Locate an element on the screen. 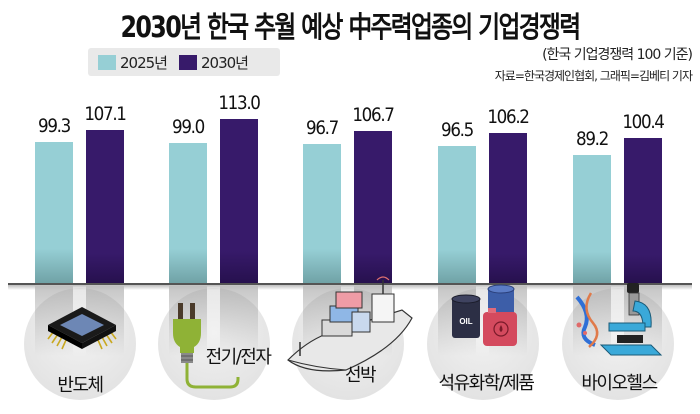  bar-2030-shipbuilding is located at coordinates (373, 207).